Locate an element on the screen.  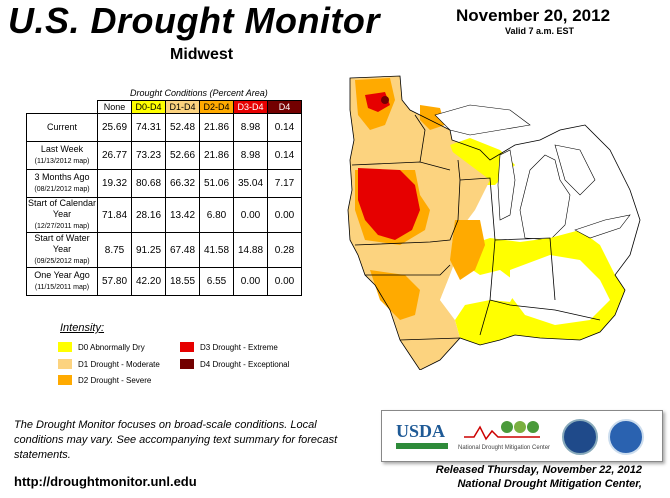
row-label-text: Start of Calendar Year is located at coordinates (62, 208).